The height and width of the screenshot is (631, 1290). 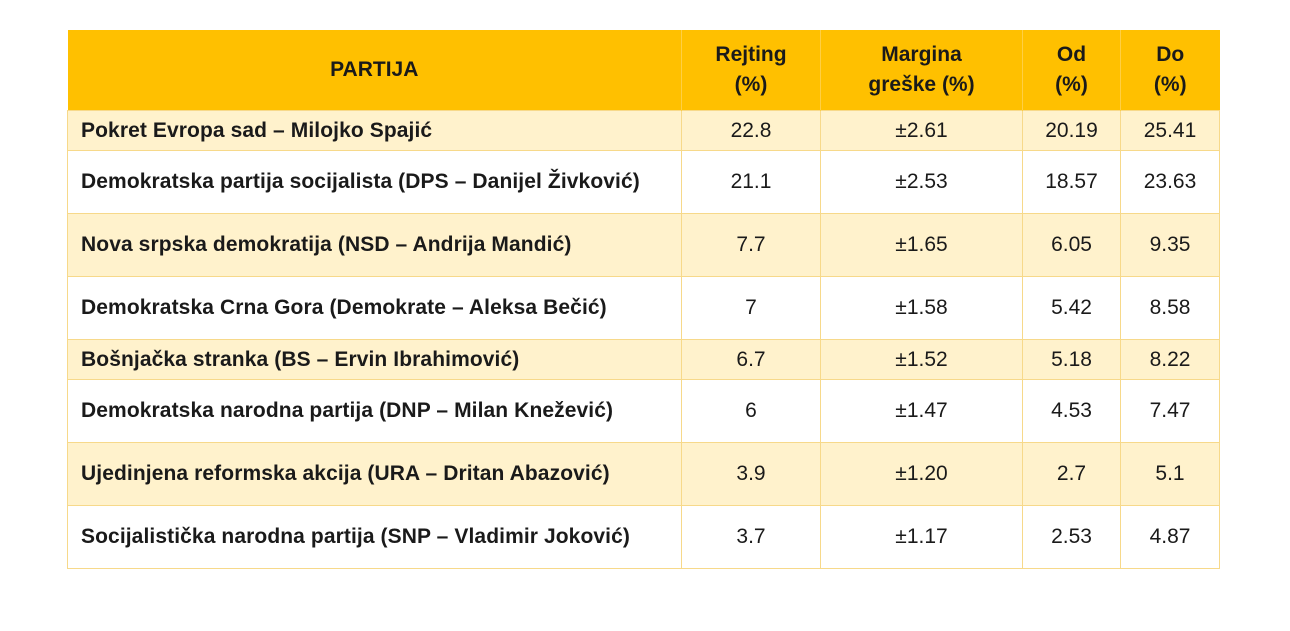 I want to click on rating-value: 22.8, so click(x=751, y=130).